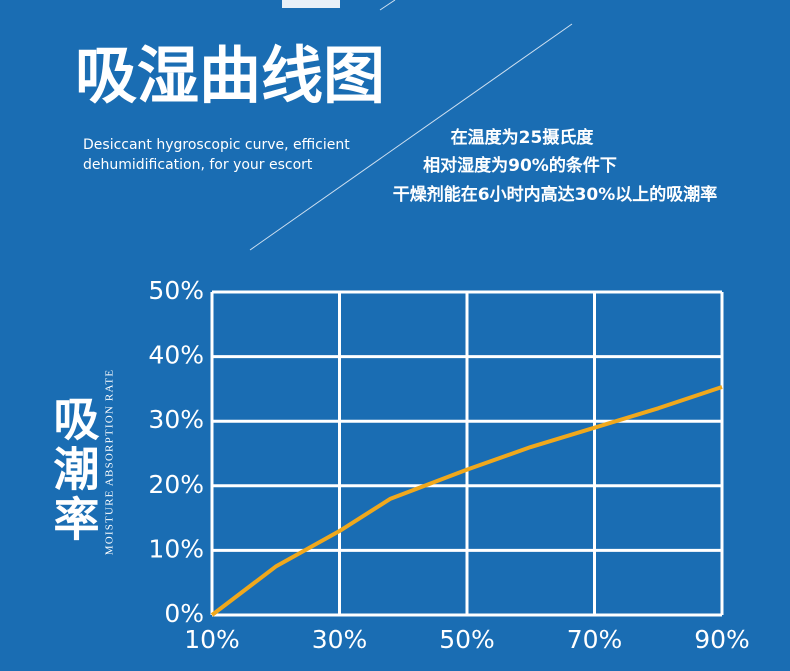 This screenshot has height=671, width=790. I want to click on x-tick-label: 10%, so click(212, 639).